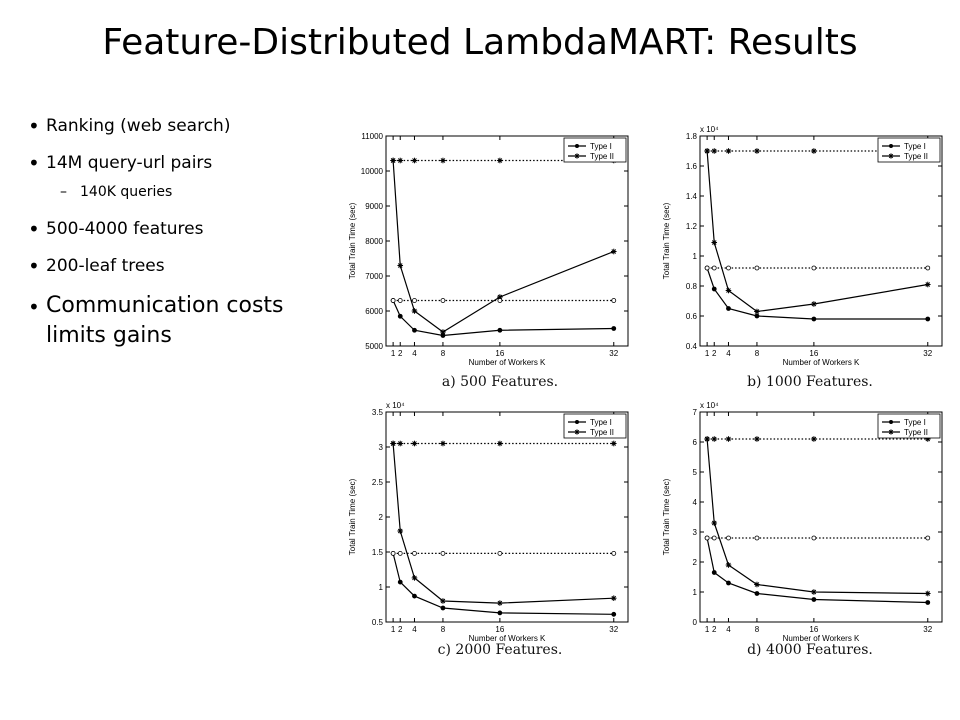 The width and height of the screenshot is (960, 720). What do you see at coordinates (695, 412) in the screenshot?
I see `y-tick-label: 7` at bounding box center [695, 412].